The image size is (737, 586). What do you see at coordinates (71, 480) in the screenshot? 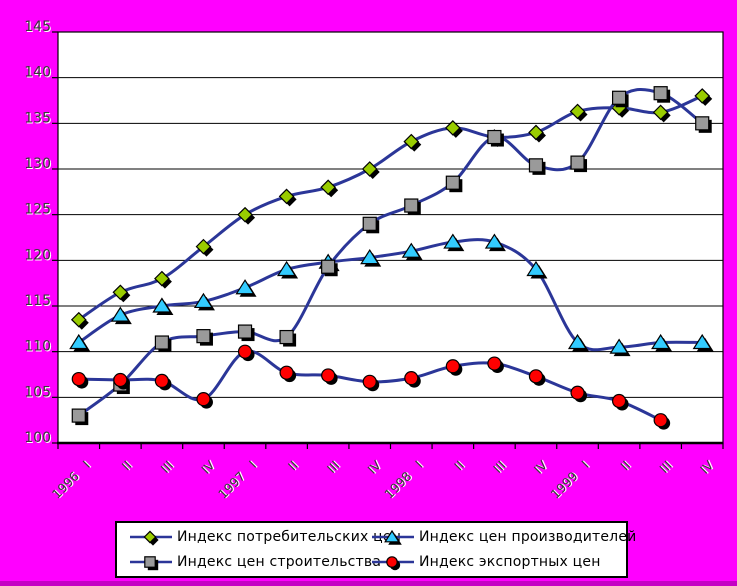
I see `svg-text: 1996 I` at bounding box center [71, 480].